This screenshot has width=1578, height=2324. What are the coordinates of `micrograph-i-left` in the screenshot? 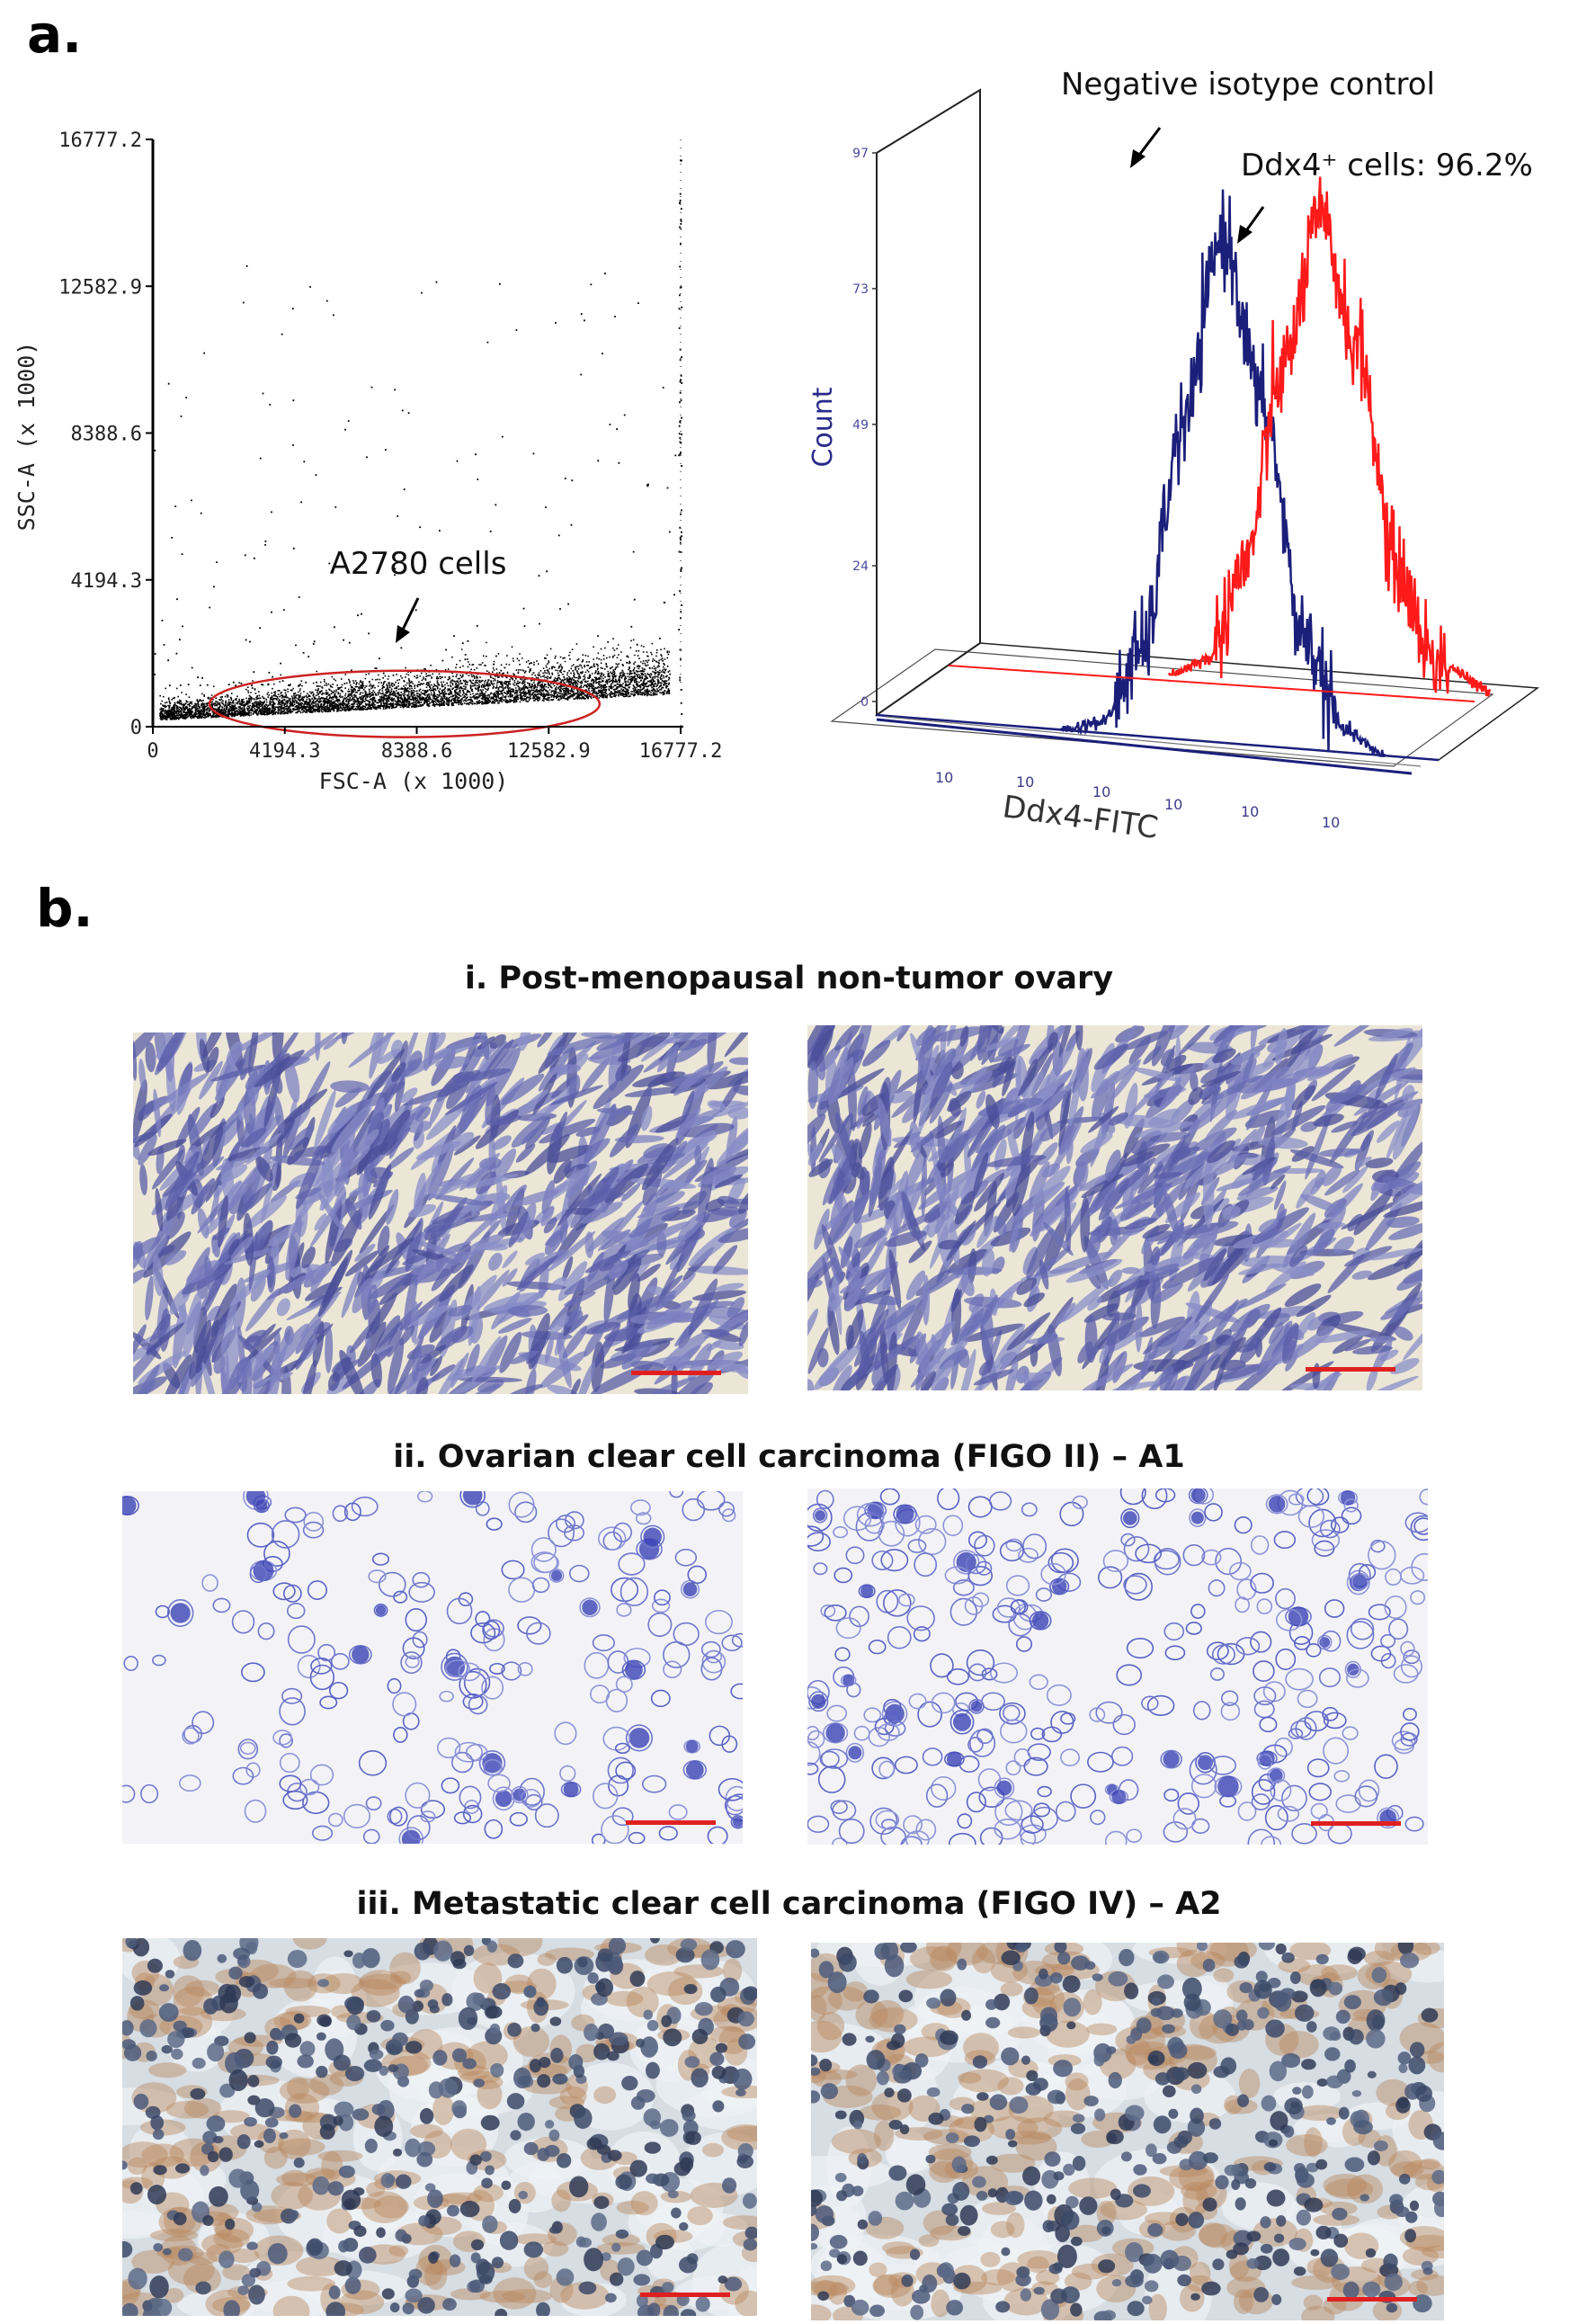 It's located at (440, 1213).